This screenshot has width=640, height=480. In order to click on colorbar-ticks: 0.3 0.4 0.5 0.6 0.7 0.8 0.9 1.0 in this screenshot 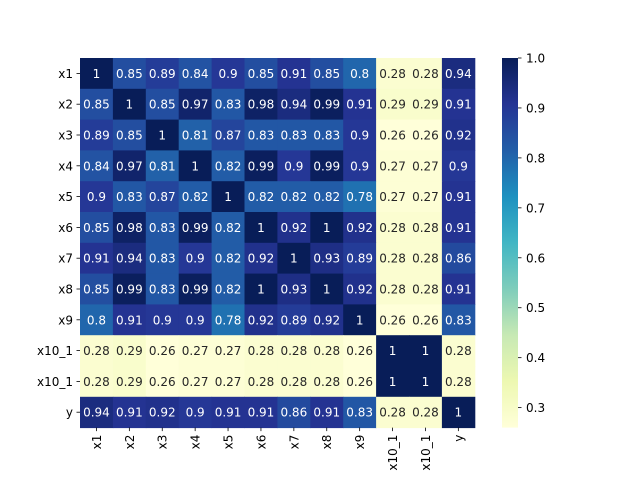, I will do `click(531, 233)`.